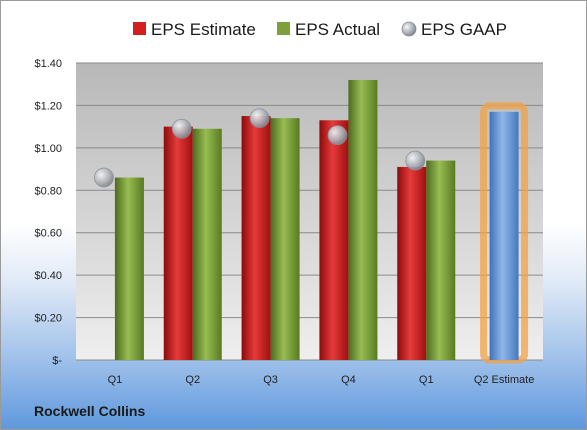 Image resolution: width=587 pixels, height=430 pixels. What do you see at coordinates (48, 64) in the screenshot?
I see `y-tick-label: $1.40` at bounding box center [48, 64].